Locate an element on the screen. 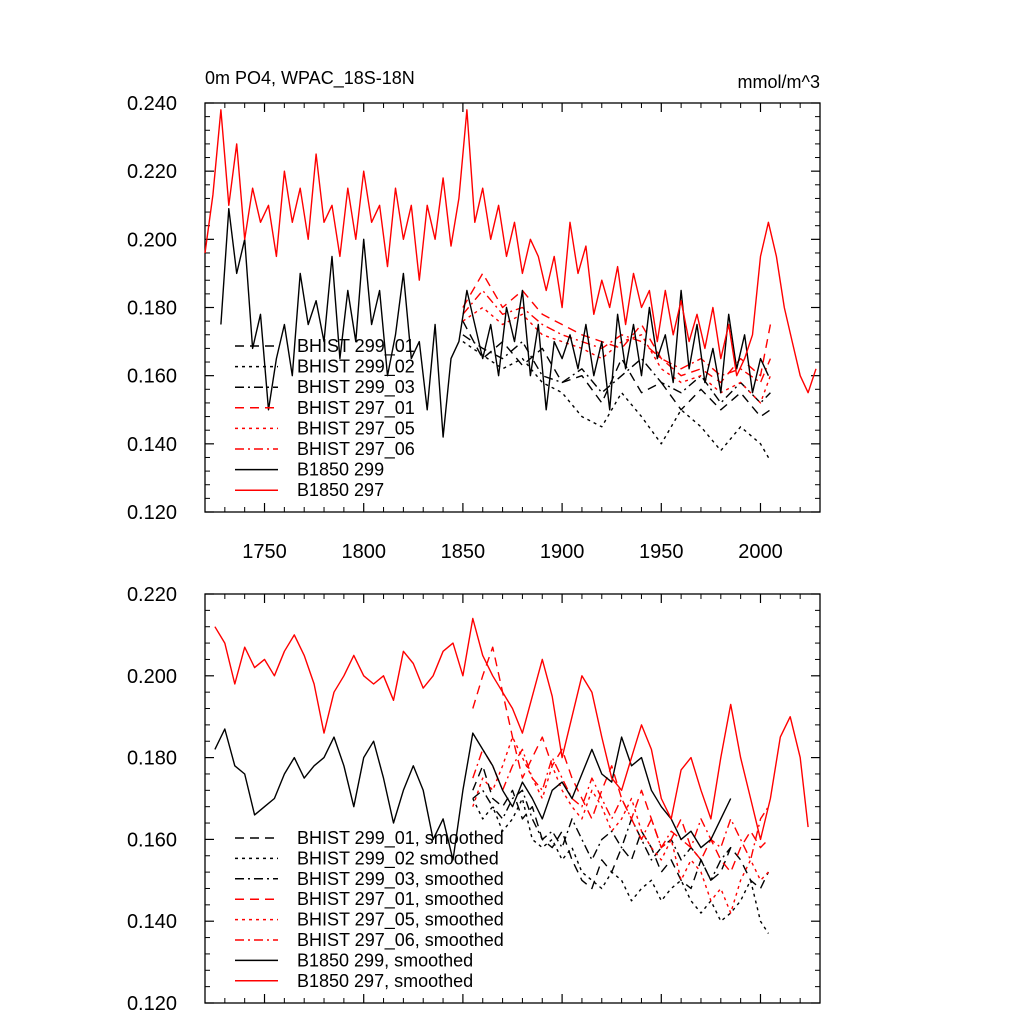 The image size is (1024, 1024). xtick-label: 1850 is located at coordinates (463, 552).